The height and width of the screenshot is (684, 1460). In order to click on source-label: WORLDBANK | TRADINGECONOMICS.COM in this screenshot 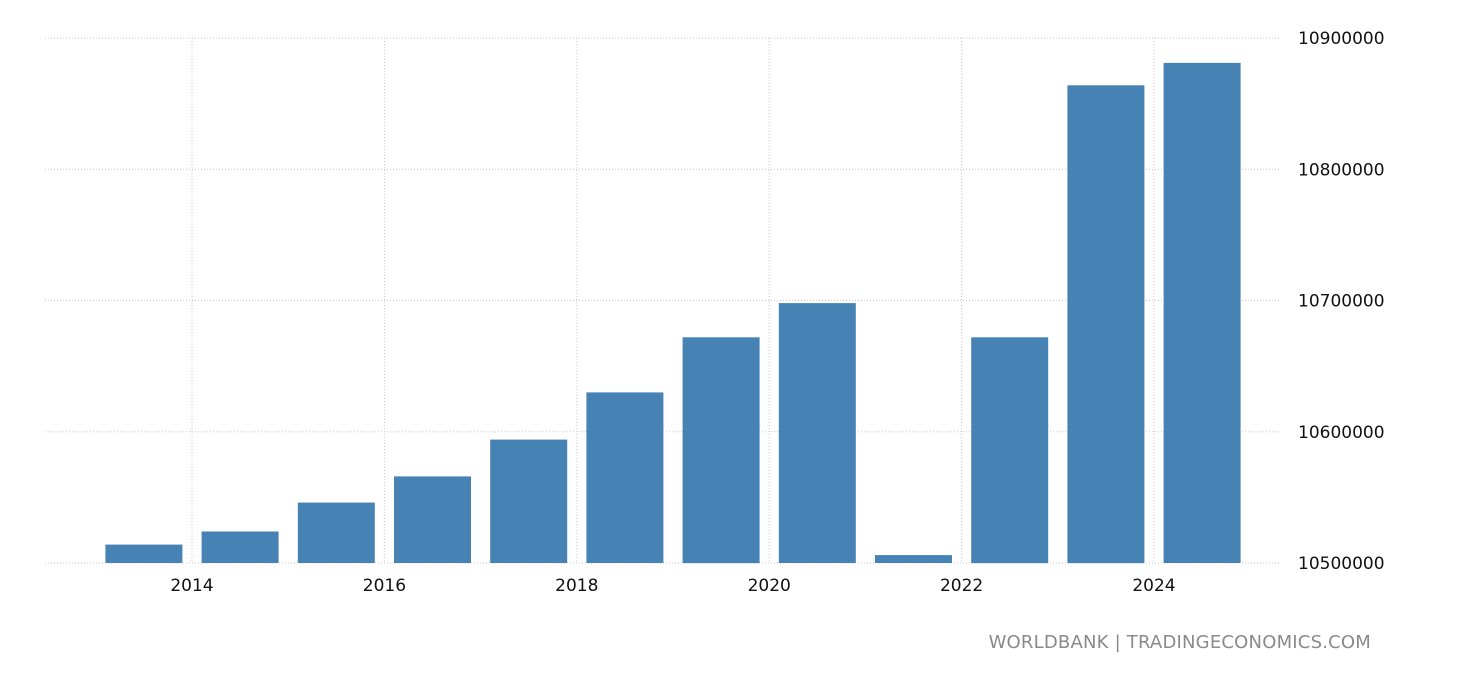, I will do `click(1179, 642)`.